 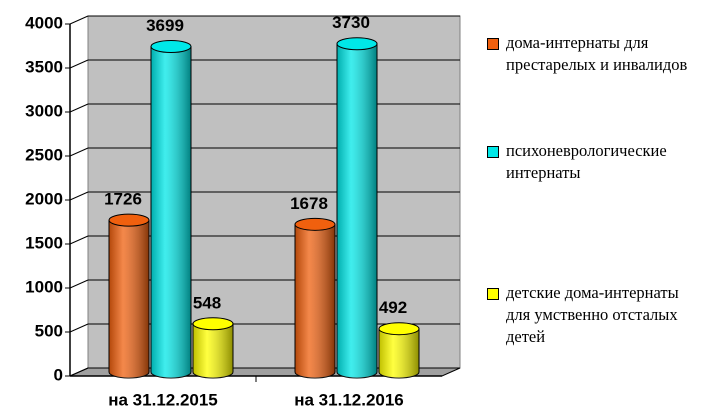 I want to click on legend-item: психоневрологические интернаты, so click(x=593, y=162).